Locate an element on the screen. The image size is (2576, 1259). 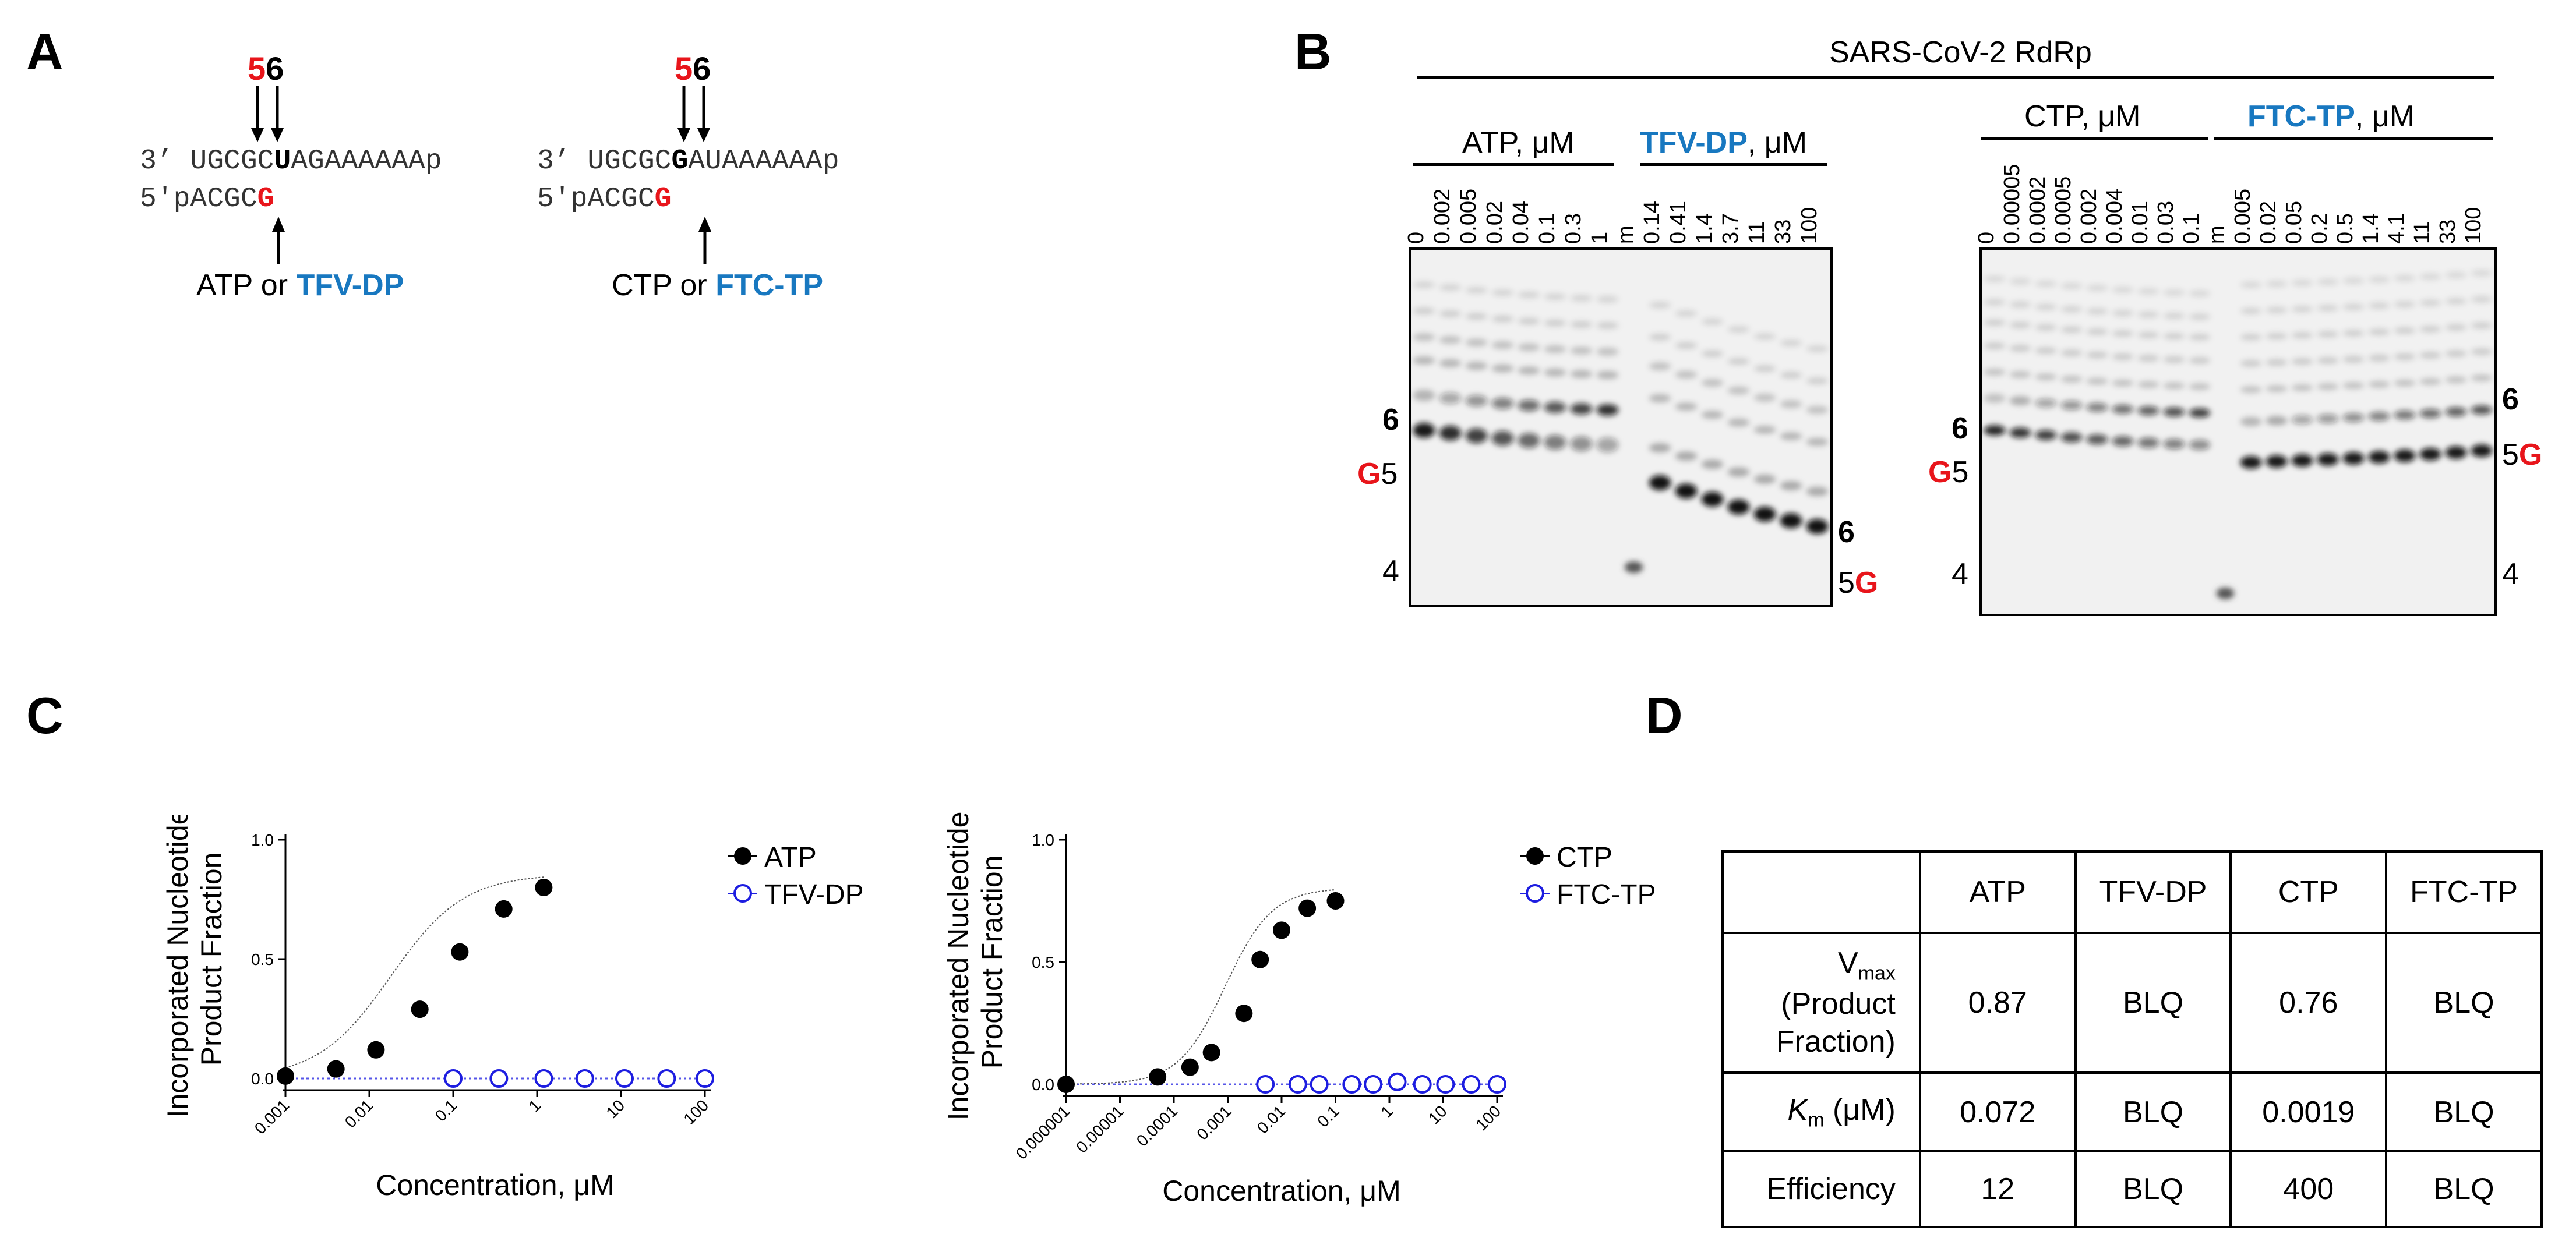
gel1-band-6-right: 6 is located at coordinates (1846, 532).